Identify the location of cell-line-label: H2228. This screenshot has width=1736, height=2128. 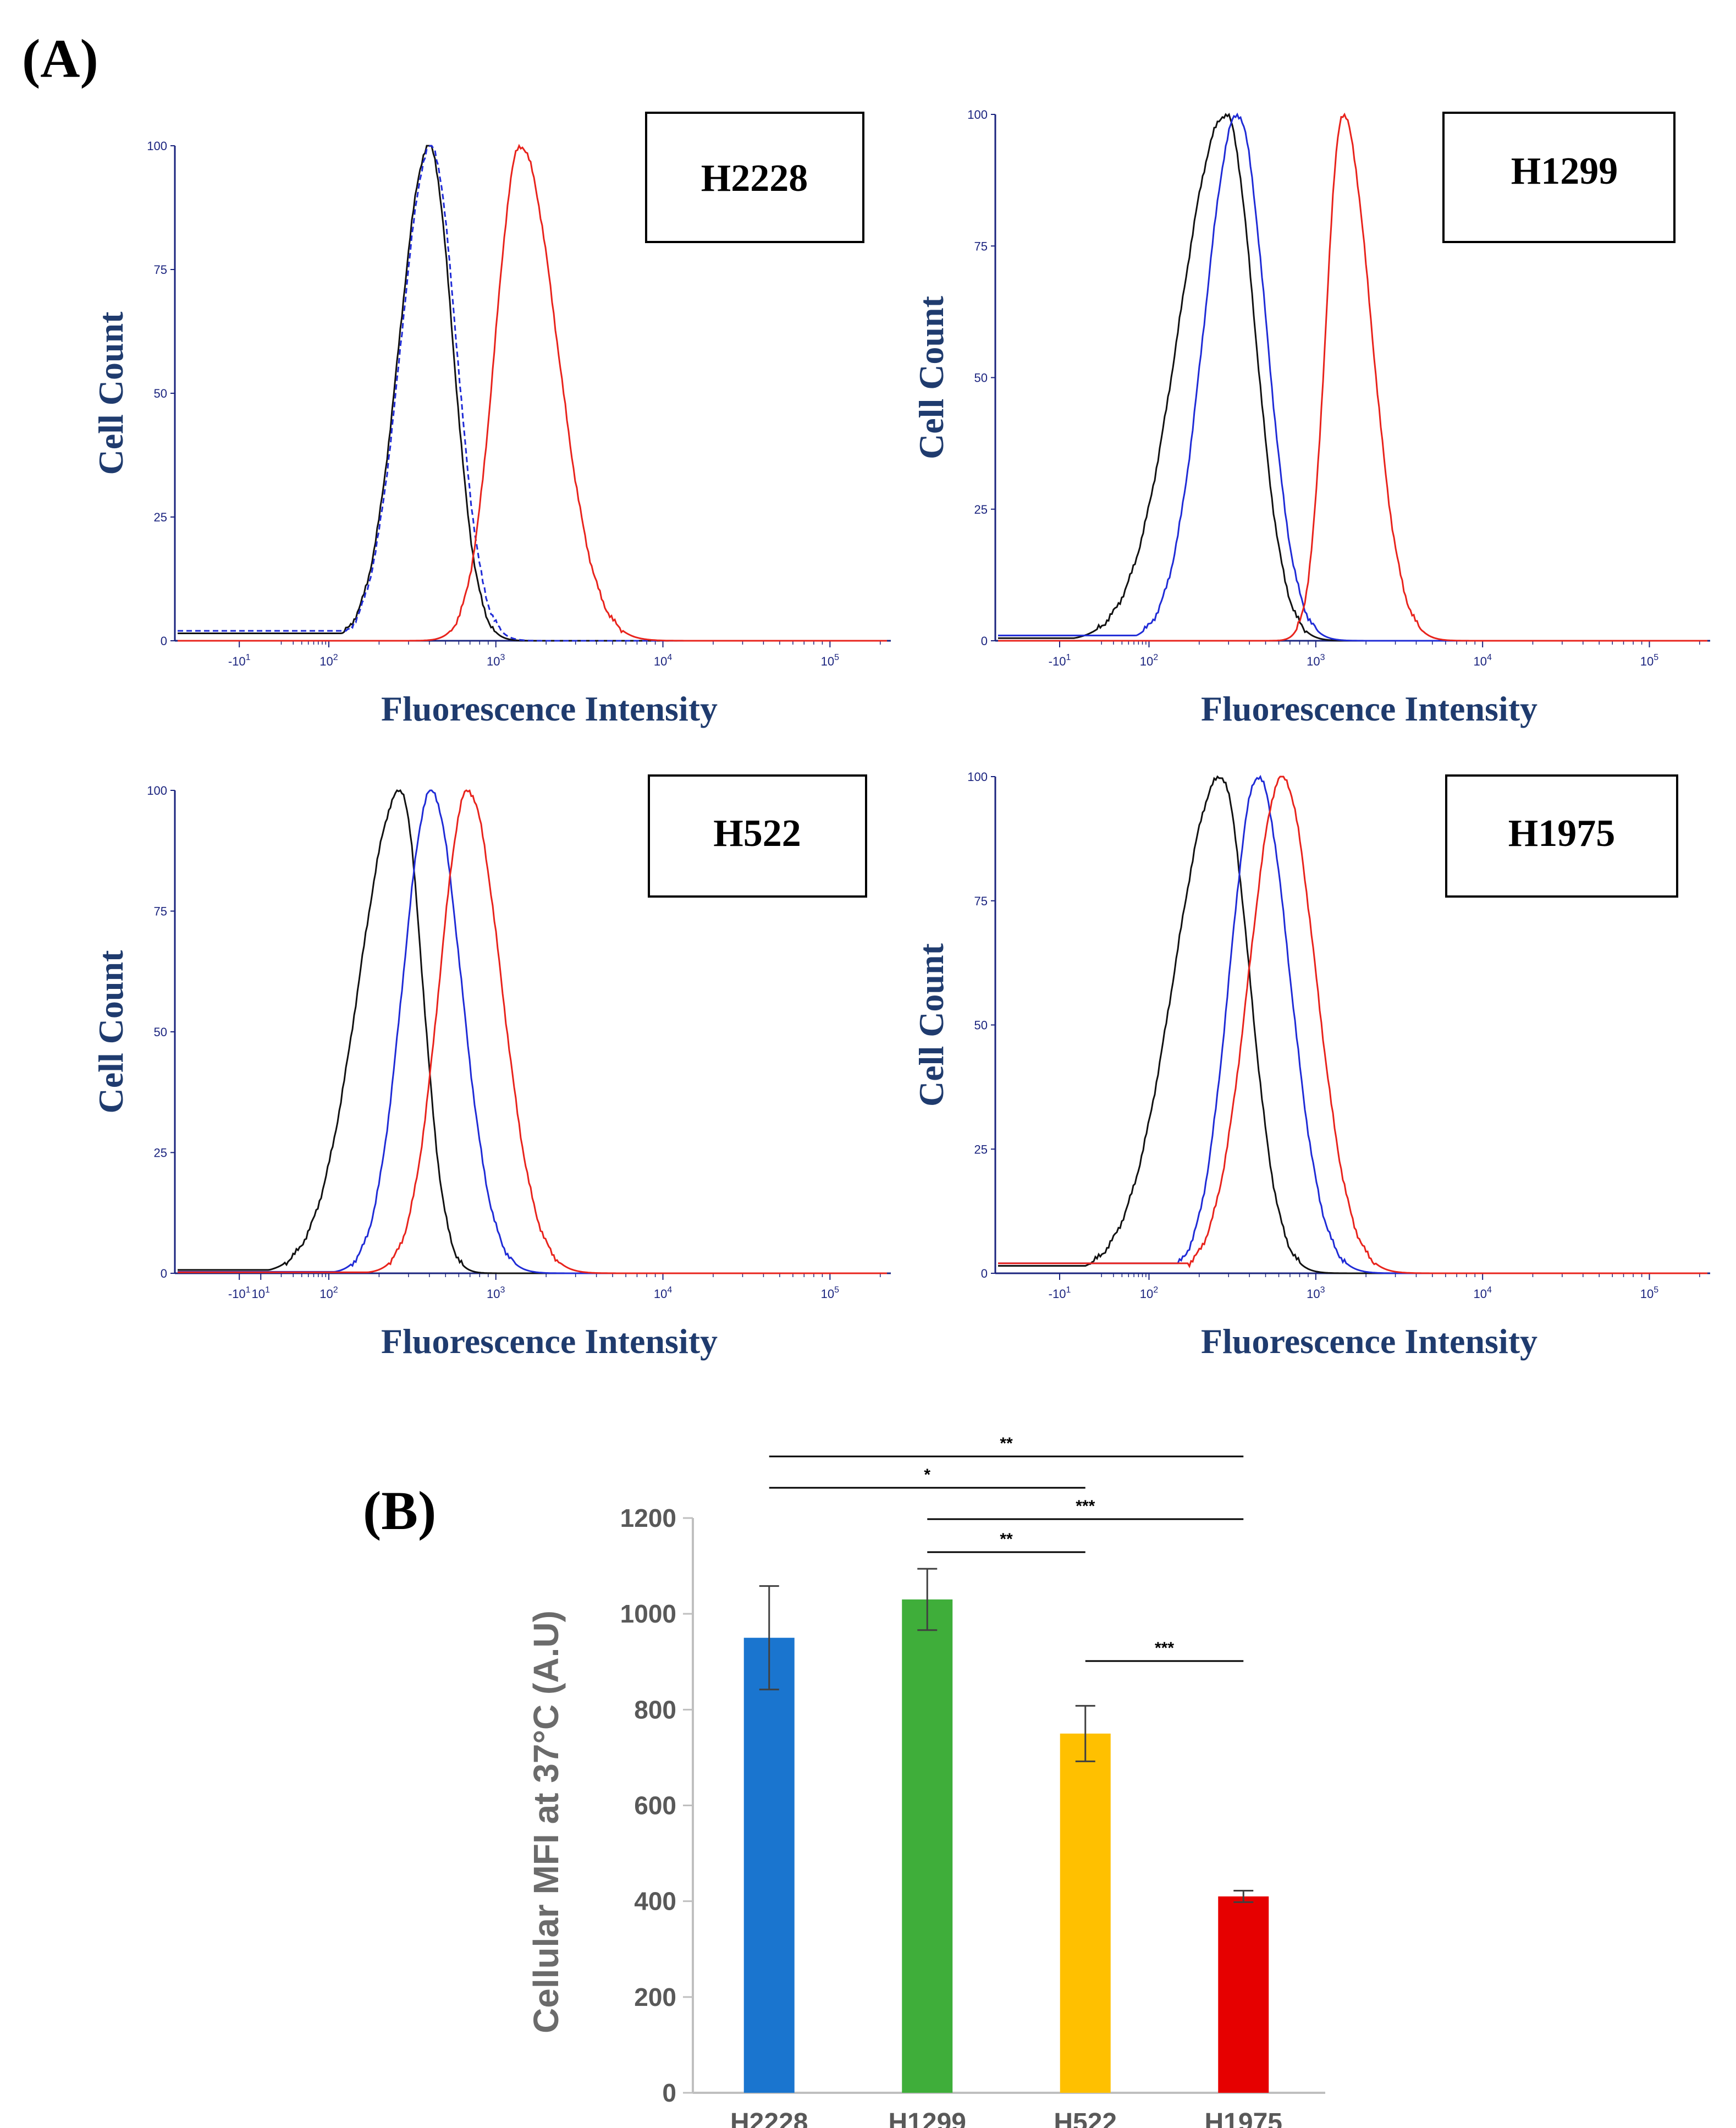
(754, 178).